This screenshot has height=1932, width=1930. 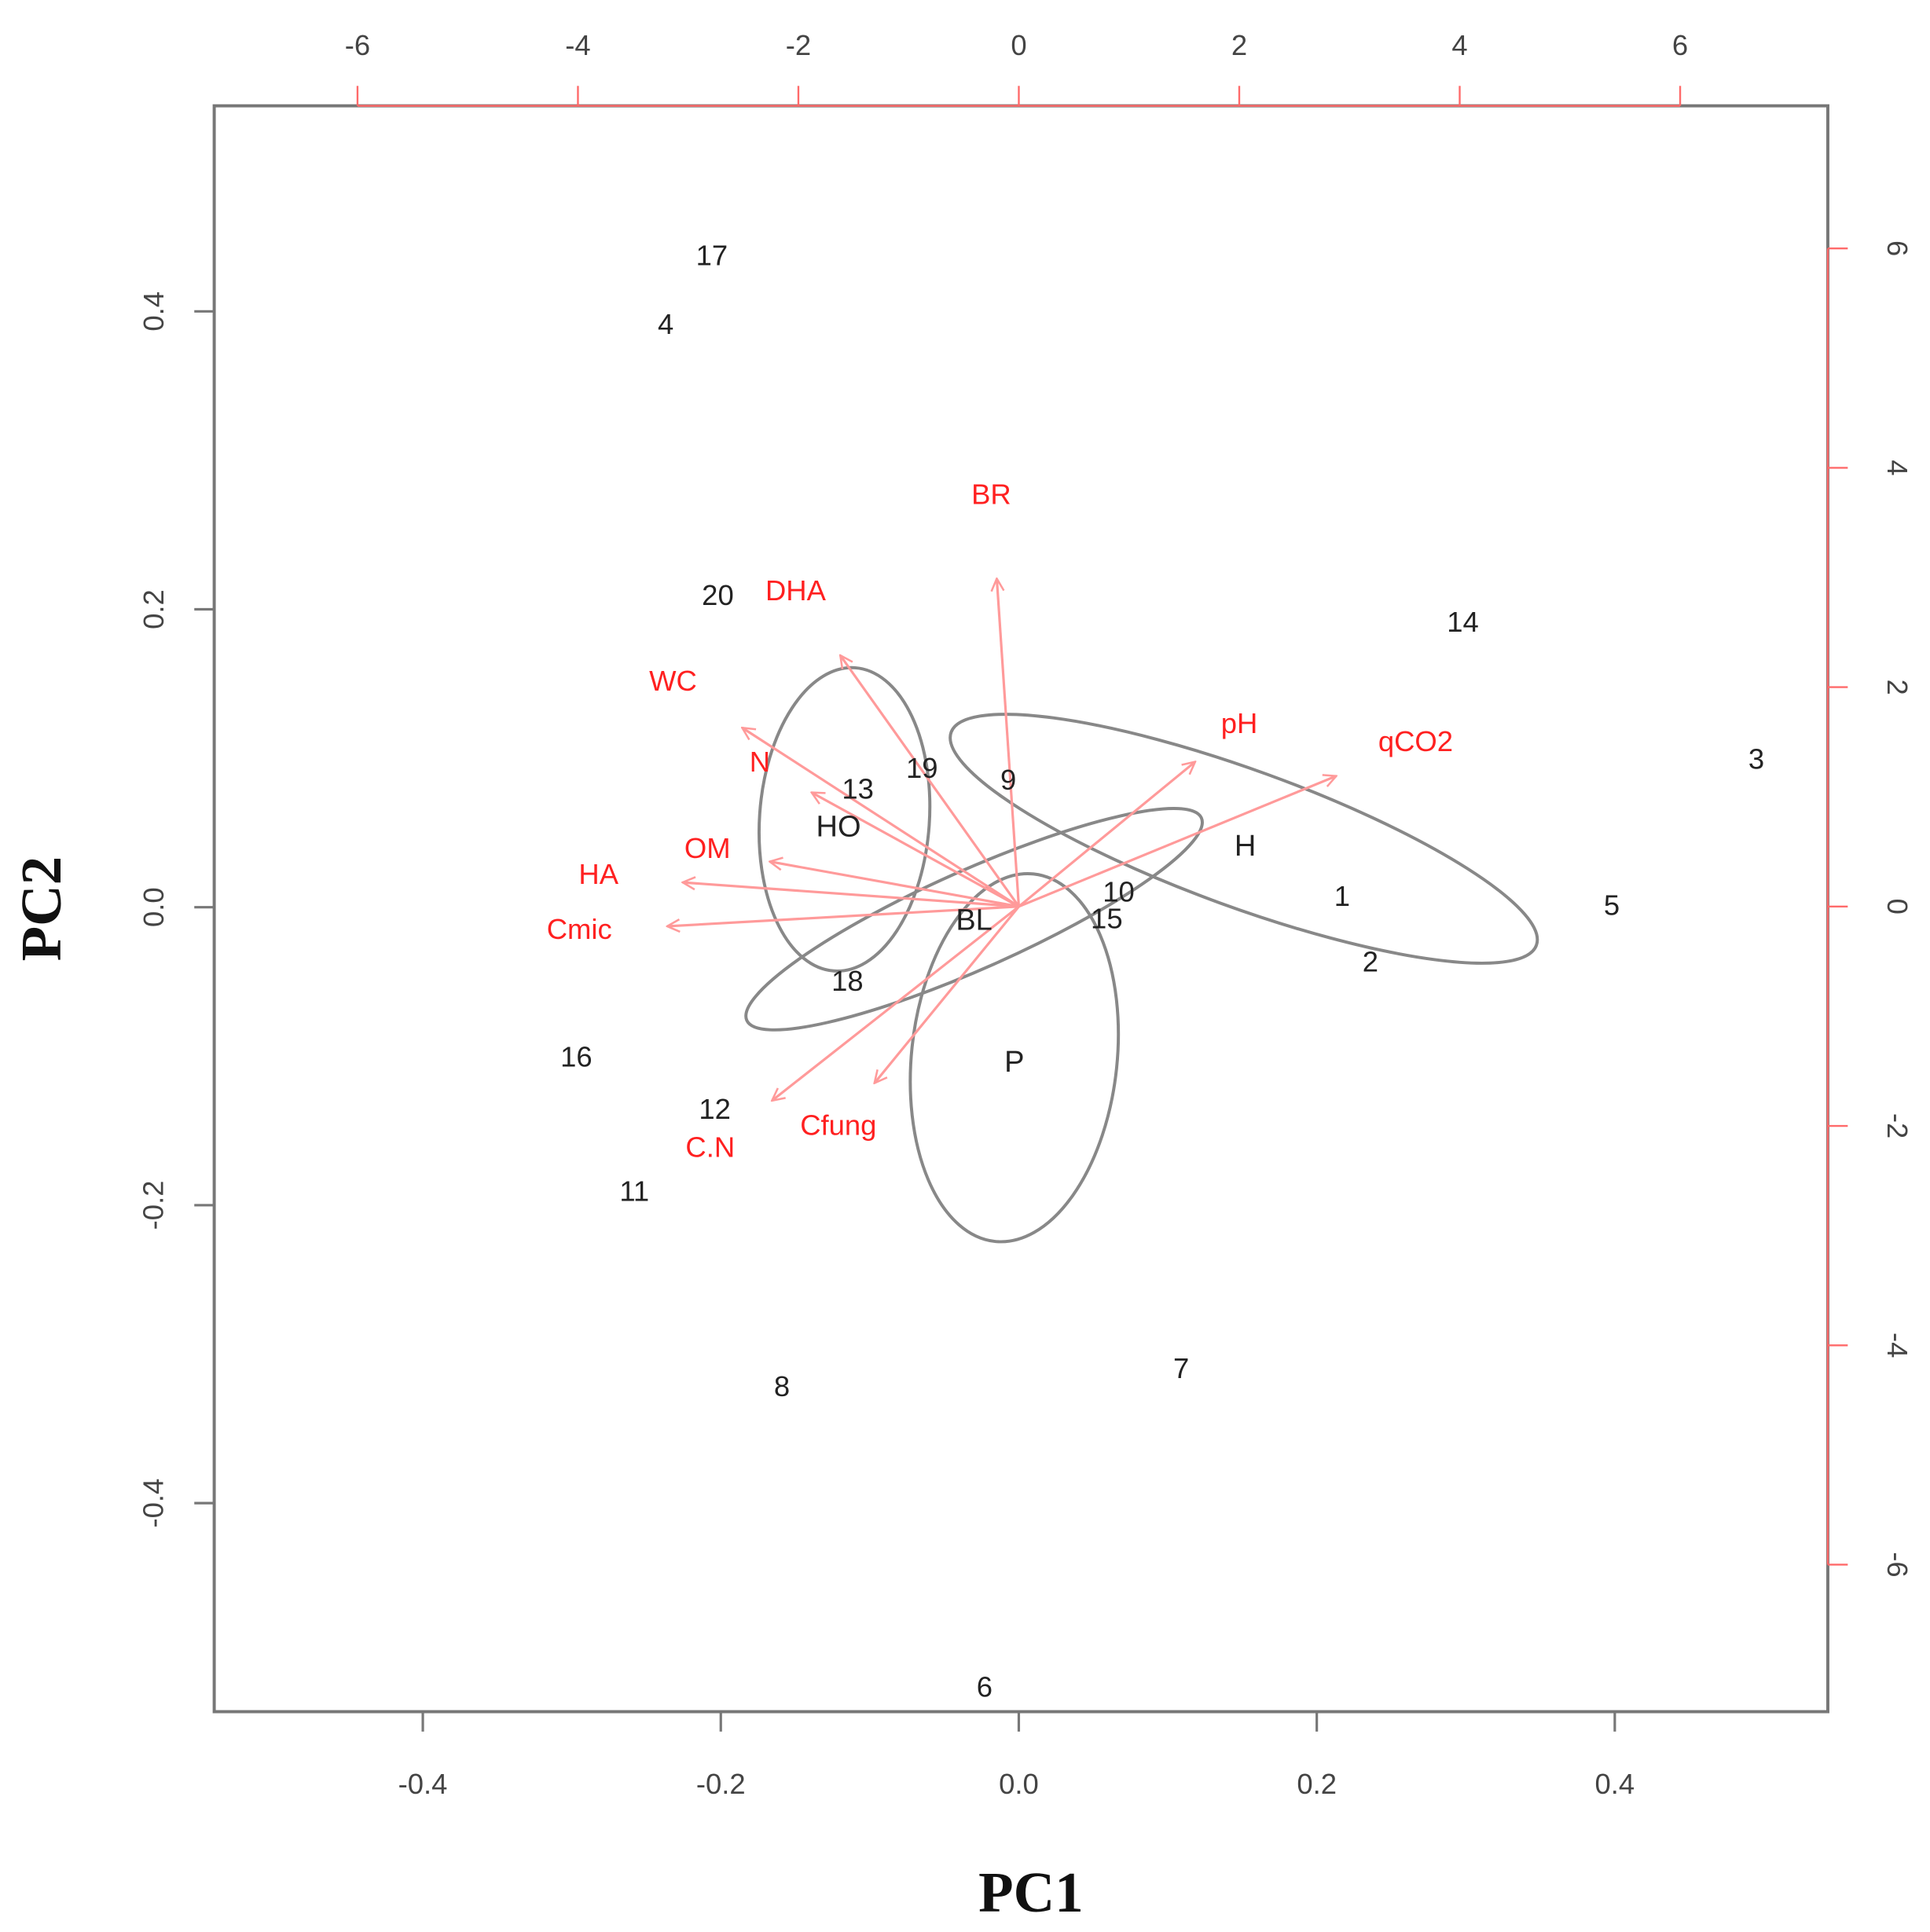 I want to click on top-tick-label: 2, so click(x=1239, y=45).